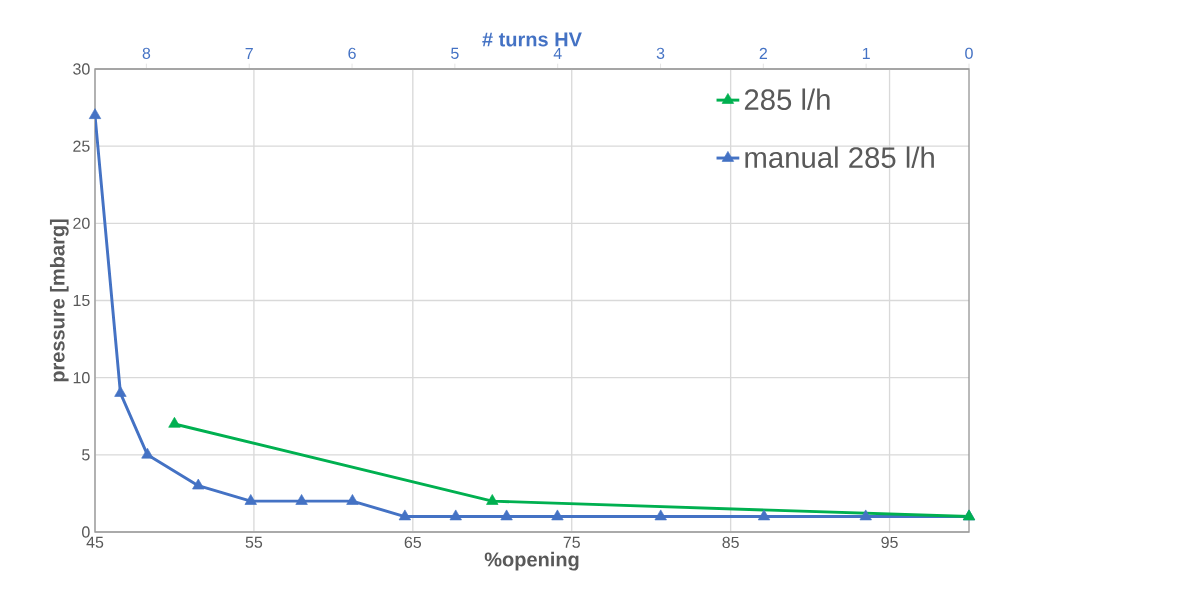  Describe the element at coordinates (95, 542) in the screenshot. I see `x-tick-label: 45` at that location.